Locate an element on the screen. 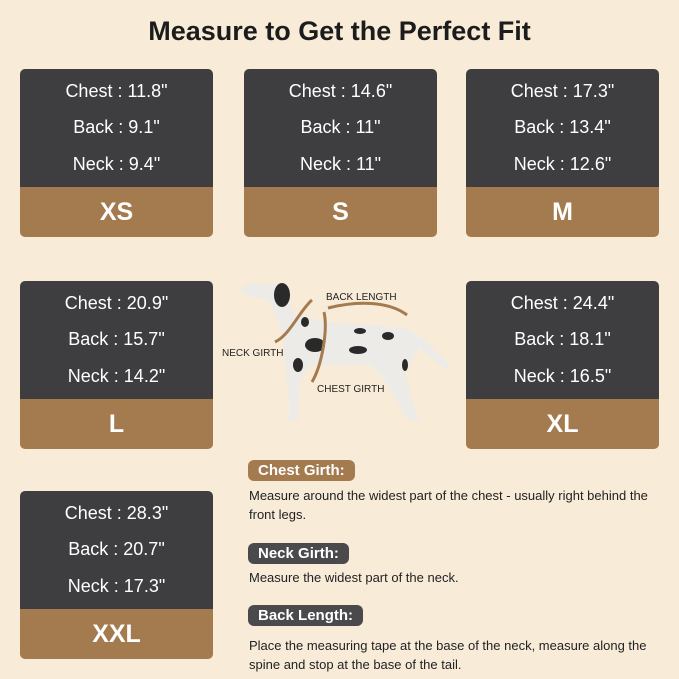  chest-value: Chest : 24.4" is located at coordinates (562, 302).